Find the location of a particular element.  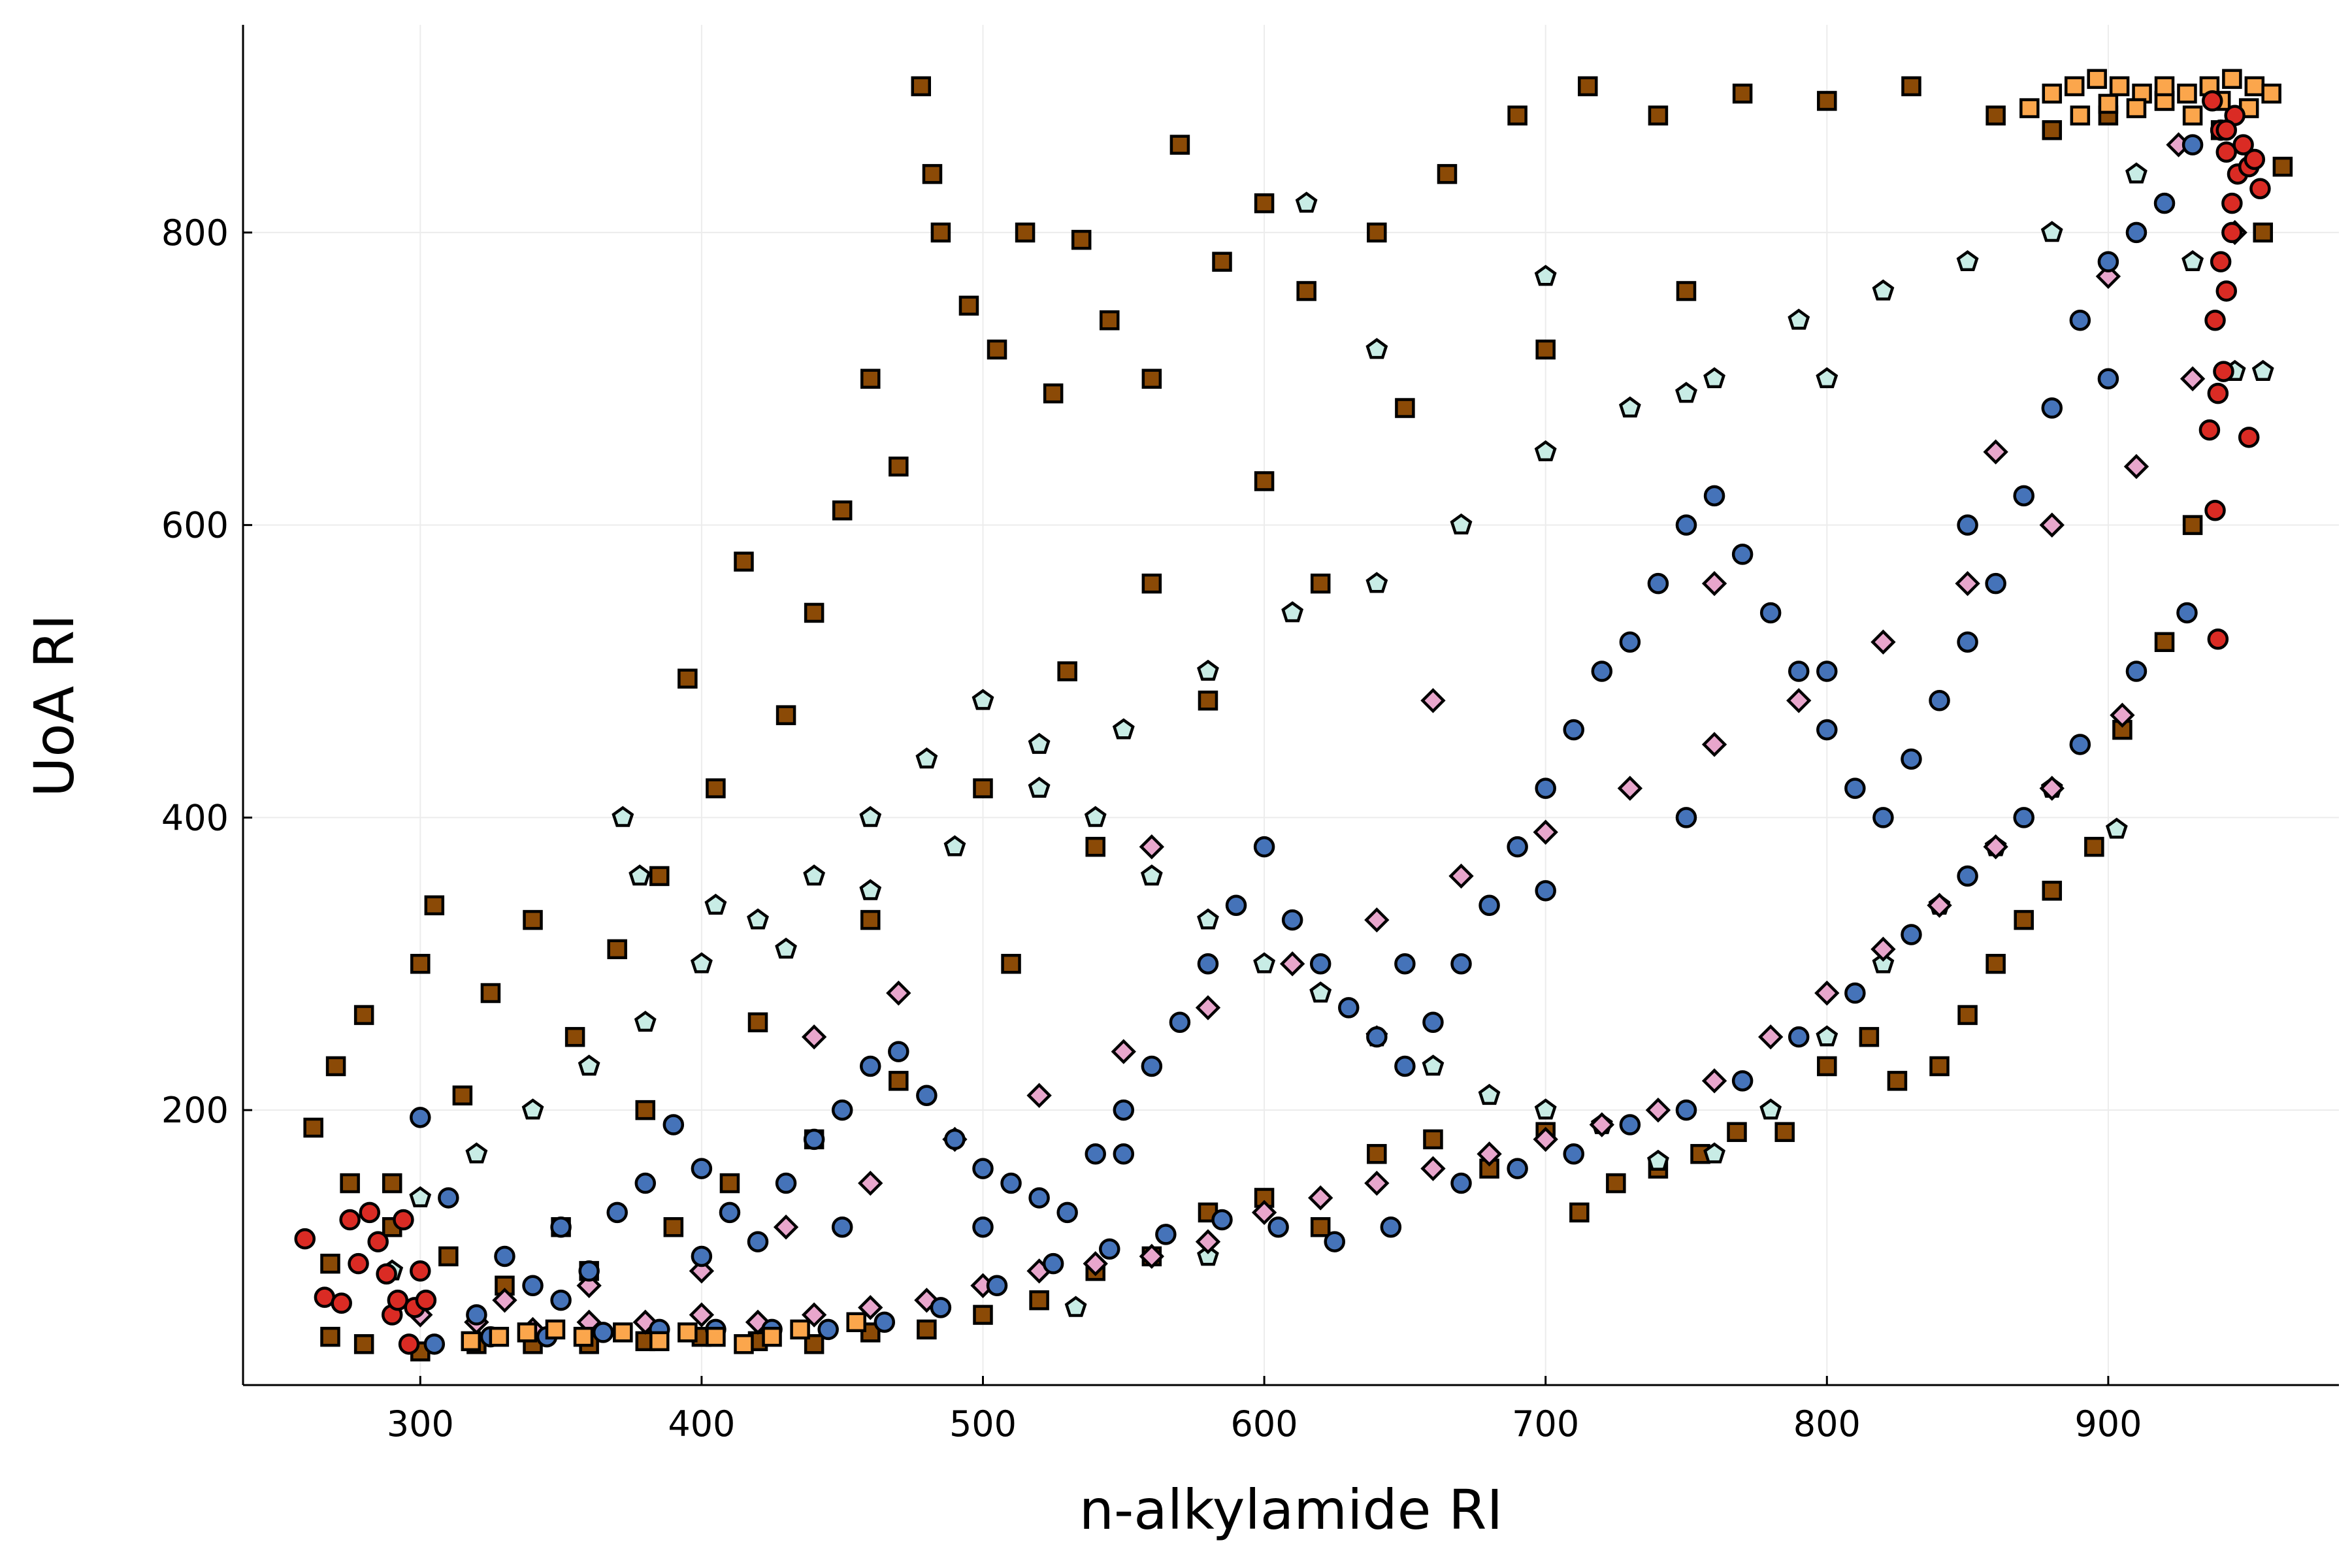

y-tick-label: 600 is located at coordinates (195, 525).